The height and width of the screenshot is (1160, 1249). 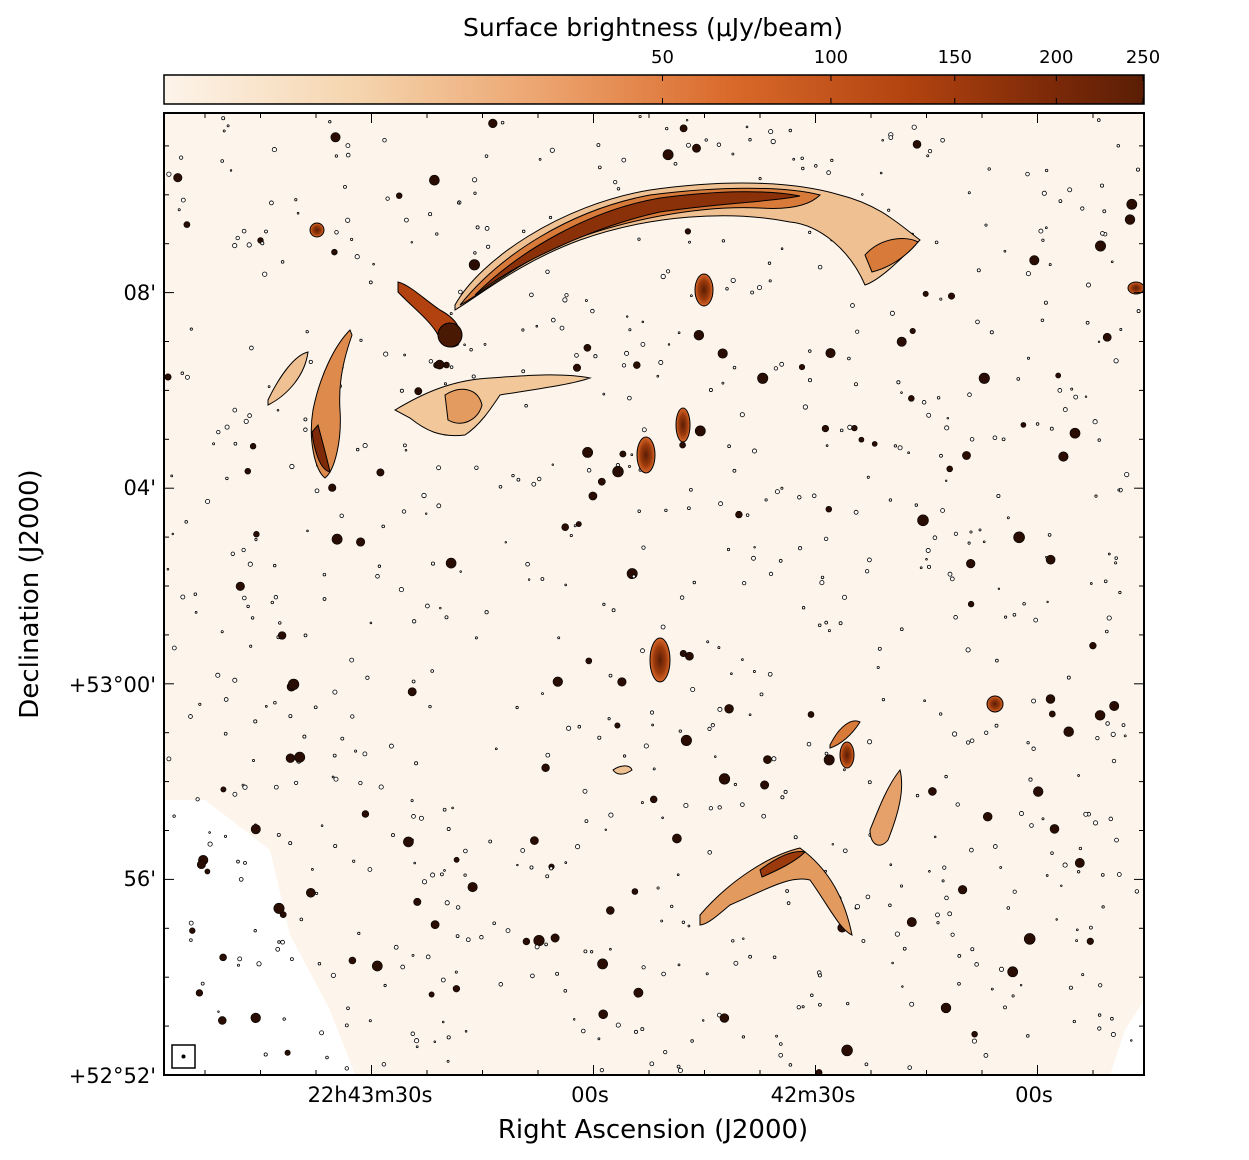 I want to click on filament-north-west, so click(x=310, y=404).